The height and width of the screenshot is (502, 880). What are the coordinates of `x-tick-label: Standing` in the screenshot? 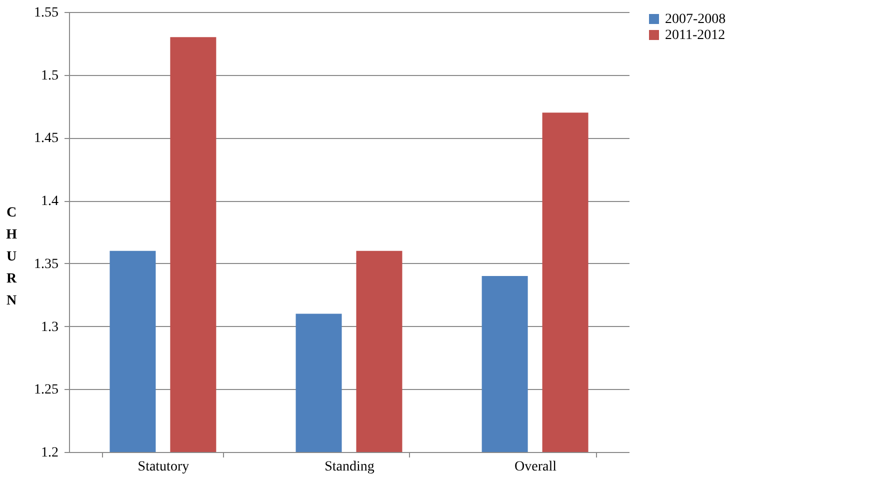 It's located at (349, 467).